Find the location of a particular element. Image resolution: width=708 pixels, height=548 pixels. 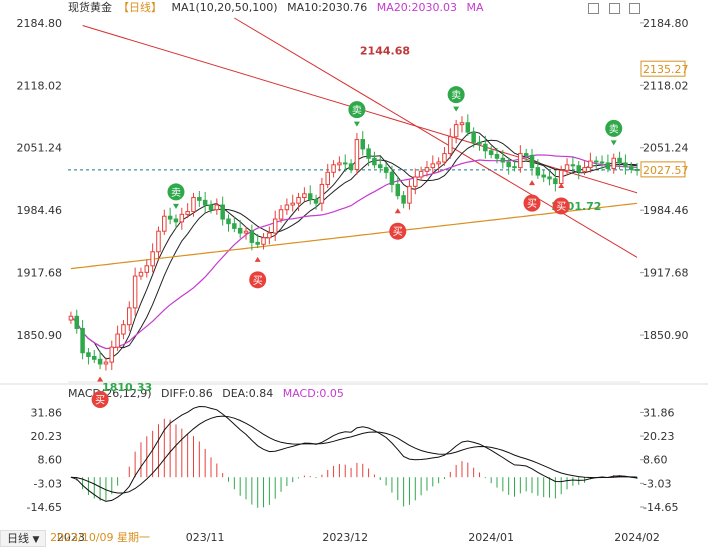

macd-tick-label: 31.86 is located at coordinates (659, 412).